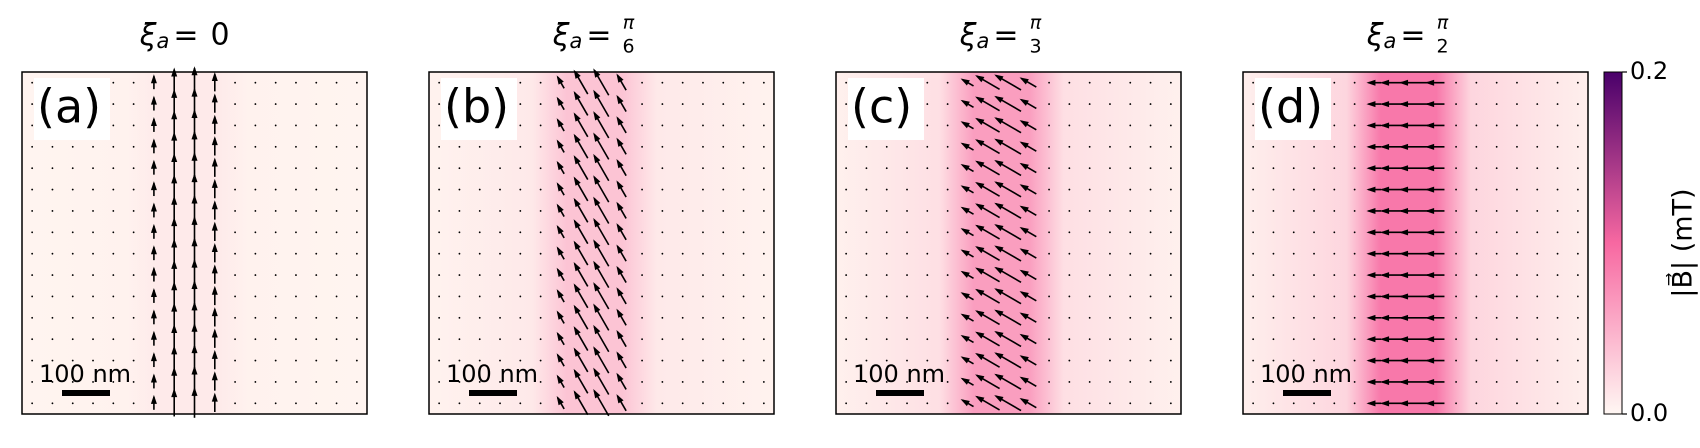  What do you see at coordinates (479, 109) in the screenshot?
I see `label-box` at bounding box center [479, 109].